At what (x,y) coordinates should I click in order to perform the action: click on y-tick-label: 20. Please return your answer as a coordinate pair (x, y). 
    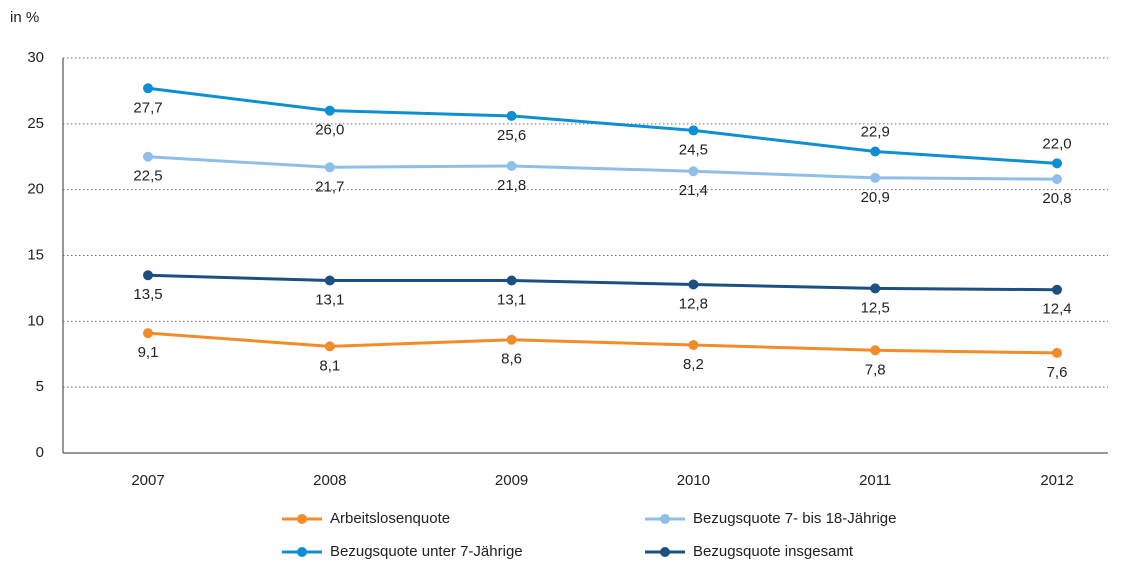
    Looking at the image, I should click on (35, 189).